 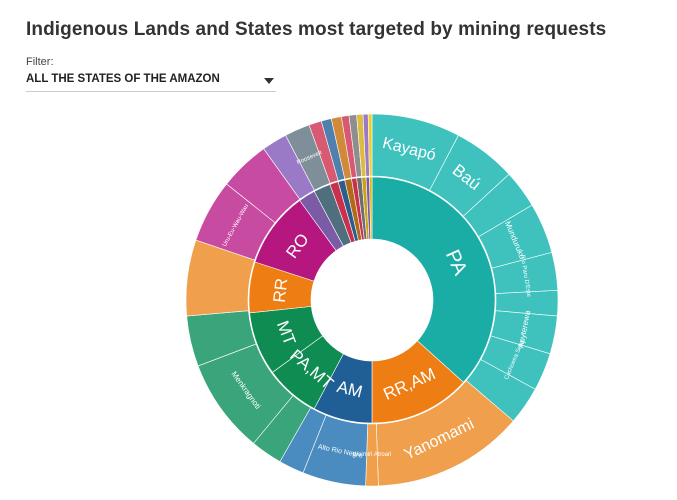 I want to click on state-label-rr: RR, so click(x=280, y=290).